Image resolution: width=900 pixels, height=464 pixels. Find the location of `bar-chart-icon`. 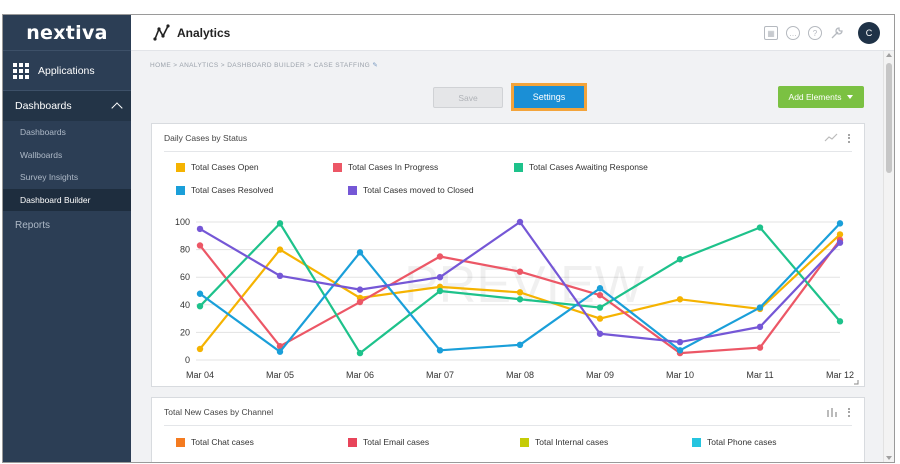

bar-chart-icon is located at coordinates (832, 412).